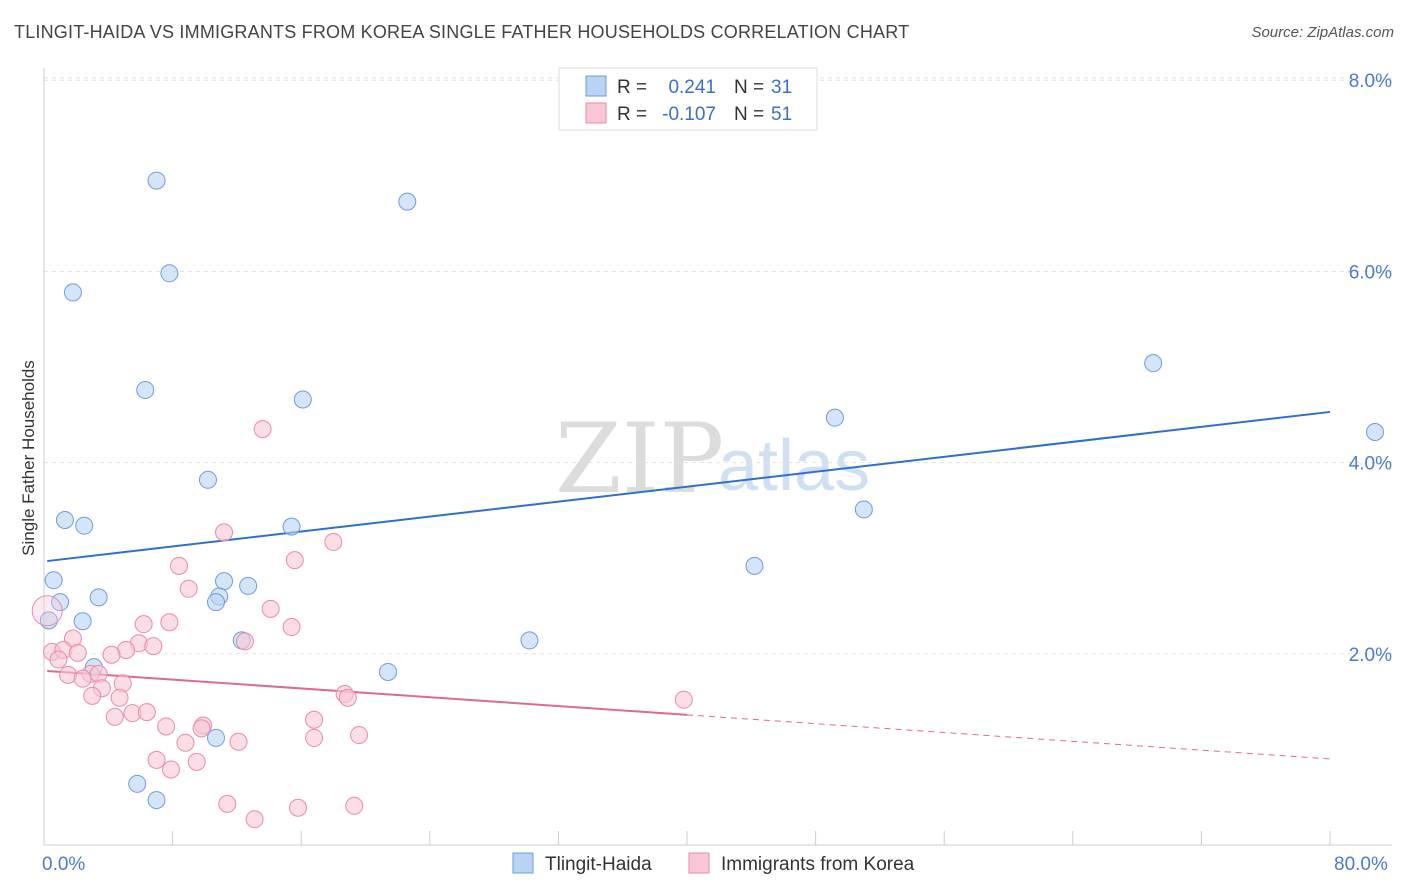 The image size is (1406, 892). What do you see at coordinates (1370, 81) in the screenshot?
I see `y-tick-label: 8.0%` at bounding box center [1370, 81].